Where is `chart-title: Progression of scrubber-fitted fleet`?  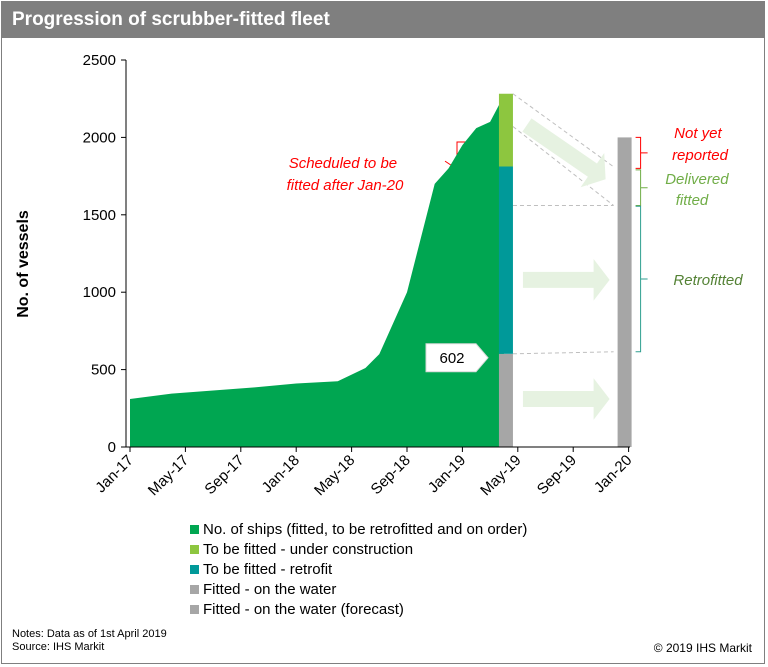
chart-title: Progression of scrubber-fitted fleet is located at coordinates (171, 19).